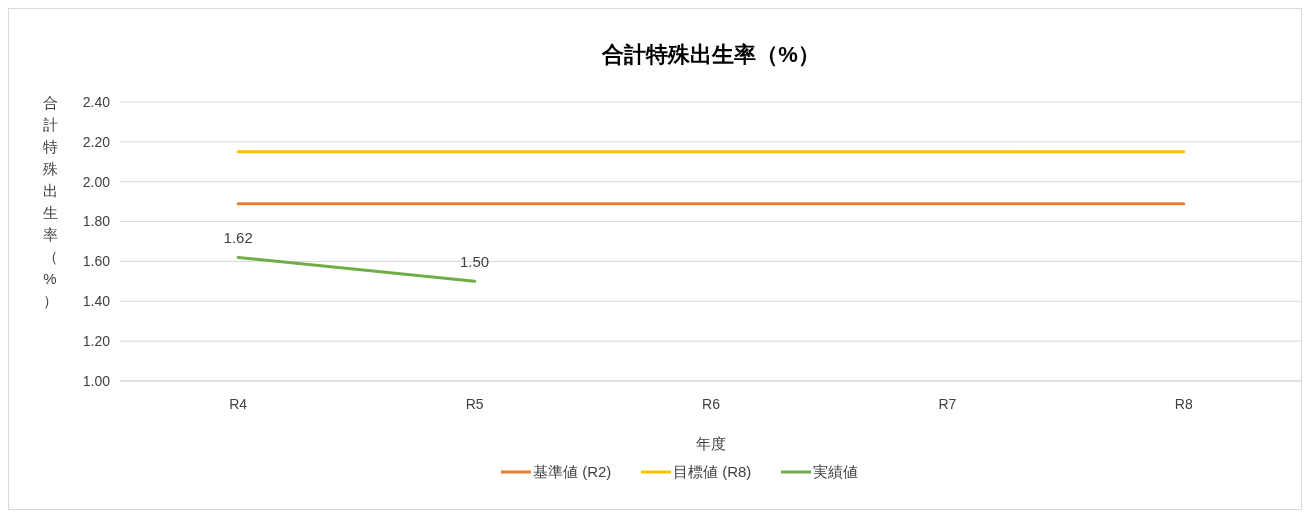 This screenshot has width=1310, height=518. What do you see at coordinates (50, 201) in the screenshot?
I see `text: 合計特殊出生率（%）` at bounding box center [50, 201].